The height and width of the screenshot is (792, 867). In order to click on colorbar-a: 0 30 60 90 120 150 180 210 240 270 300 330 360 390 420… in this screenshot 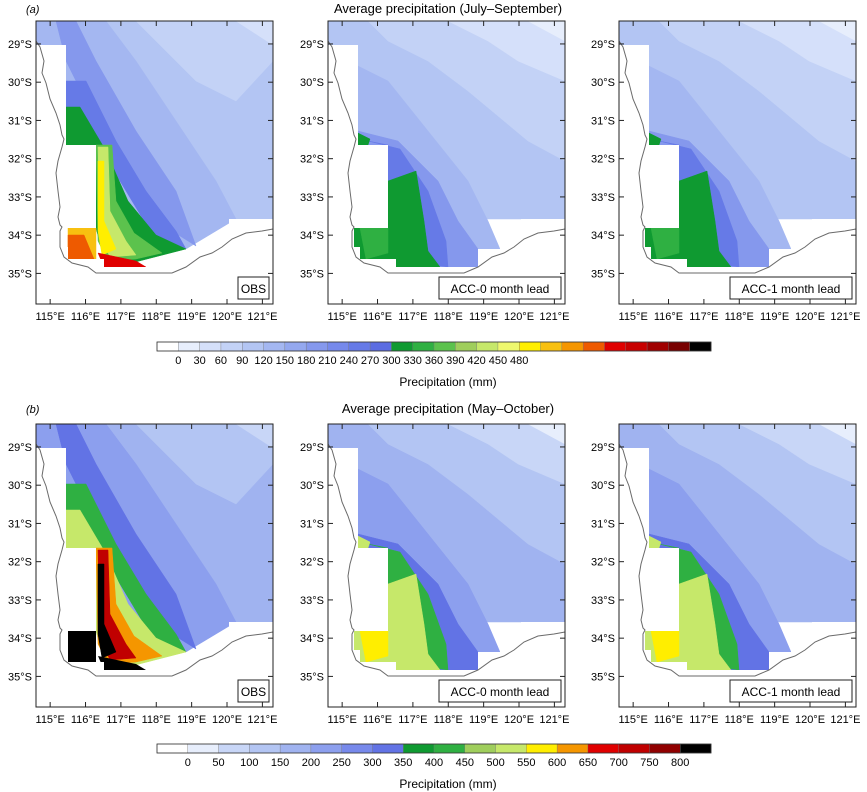, I will do `click(434, 354)`.